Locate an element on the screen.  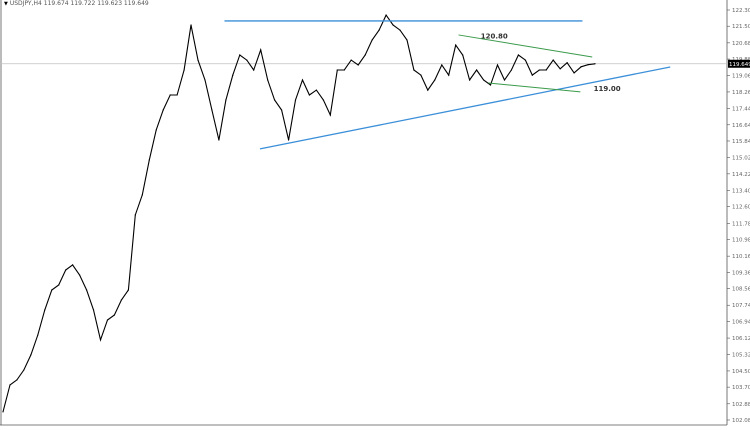
y-tick-label: 116.640 is located at coordinates (741, 126).